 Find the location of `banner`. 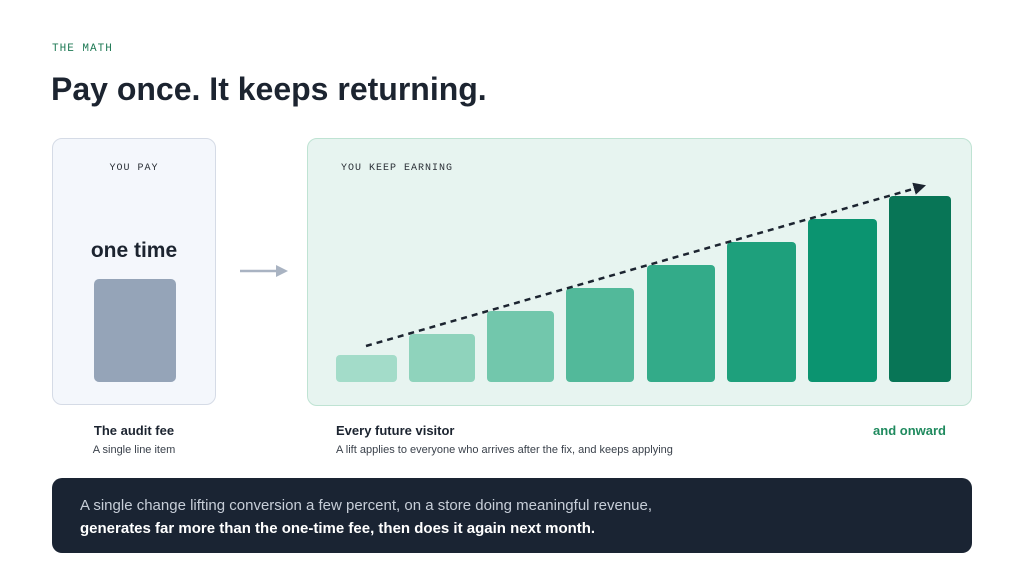

banner is located at coordinates (512, 515).